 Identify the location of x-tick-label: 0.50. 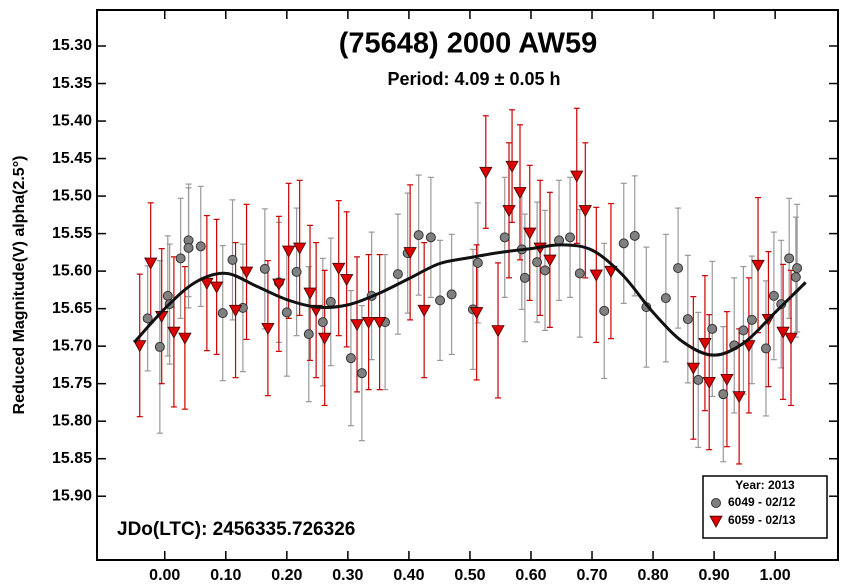
(469, 575).